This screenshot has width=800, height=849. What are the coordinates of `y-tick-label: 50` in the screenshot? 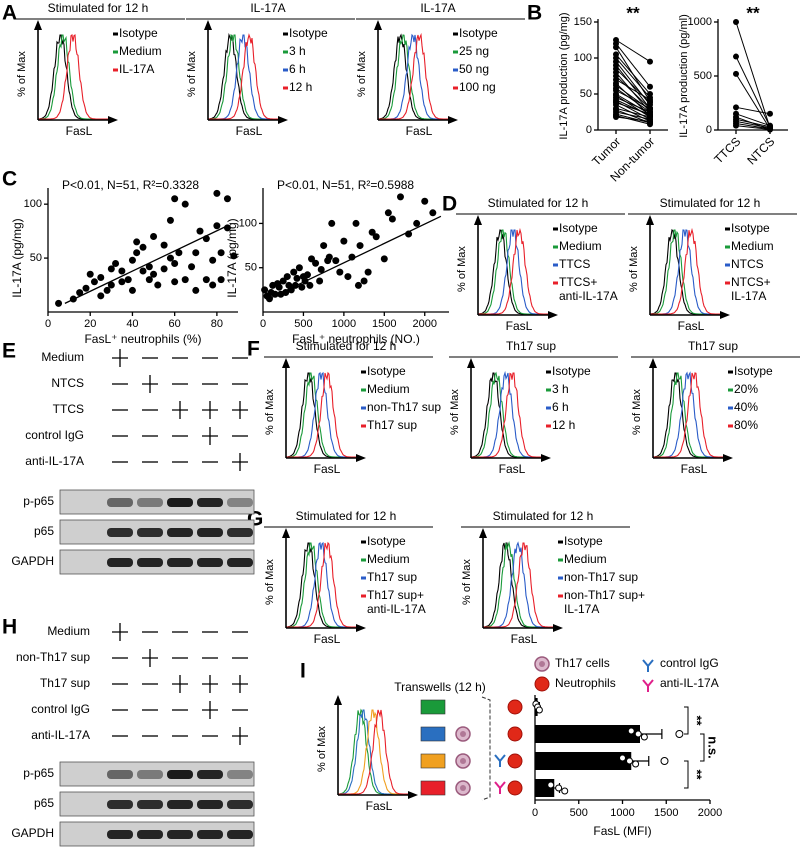 It's located at (36, 258).